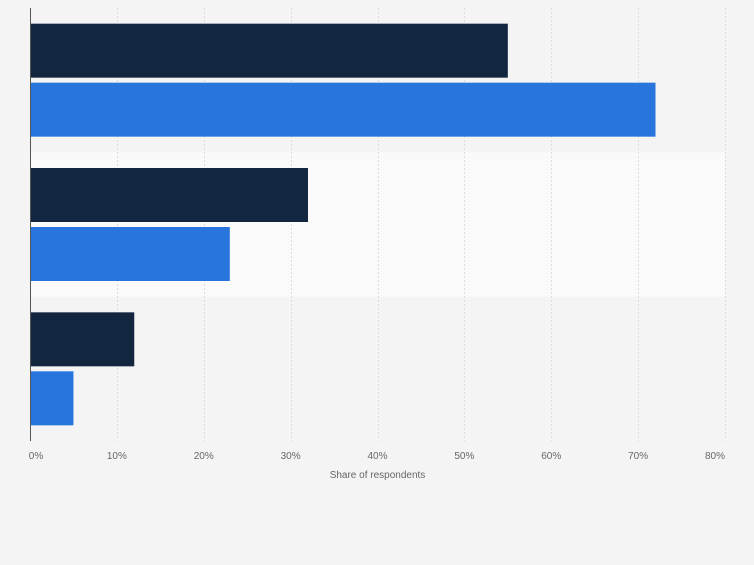  I want to click on x-tick-label: 60%, so click(551, 456).